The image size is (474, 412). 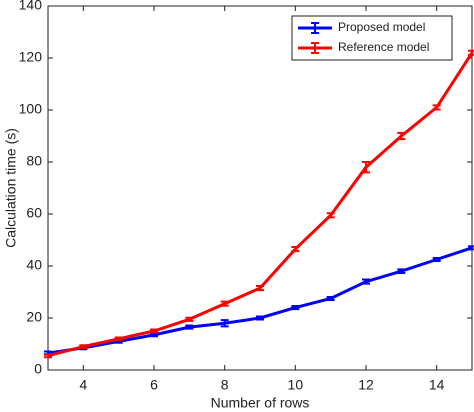 What do you see at coordinates (31, 6) in the screenshot?
I see `y-tick-label: 140` at bounding box center [31, 6].